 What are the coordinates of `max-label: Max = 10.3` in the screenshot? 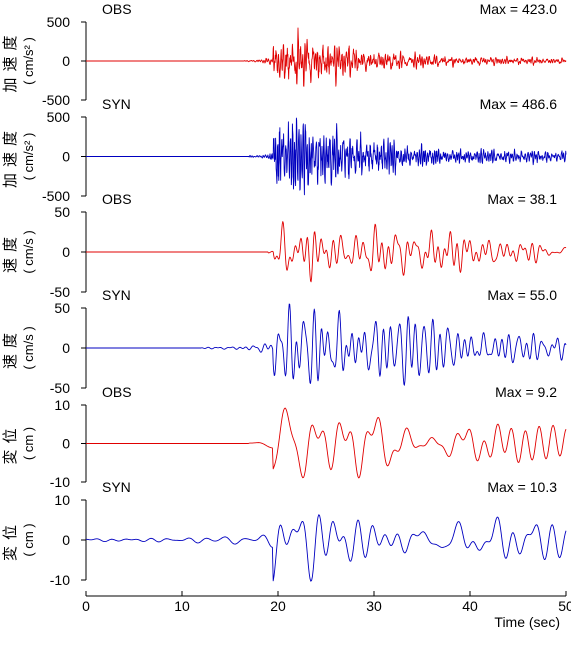 It's located at (522, 487).